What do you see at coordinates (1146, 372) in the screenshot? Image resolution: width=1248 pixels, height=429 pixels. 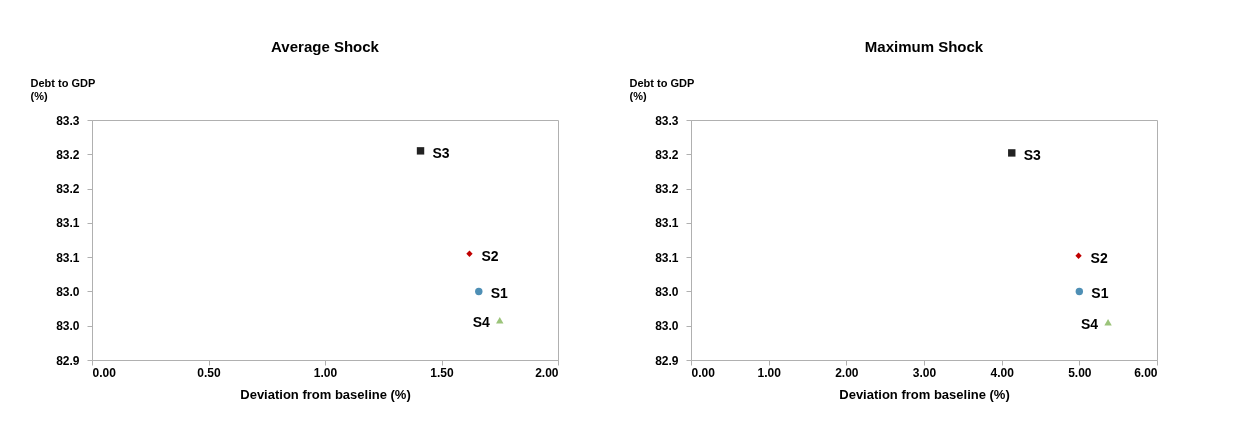 I see `x-tick-label: 6.00` at bounding box center [1146, 372].